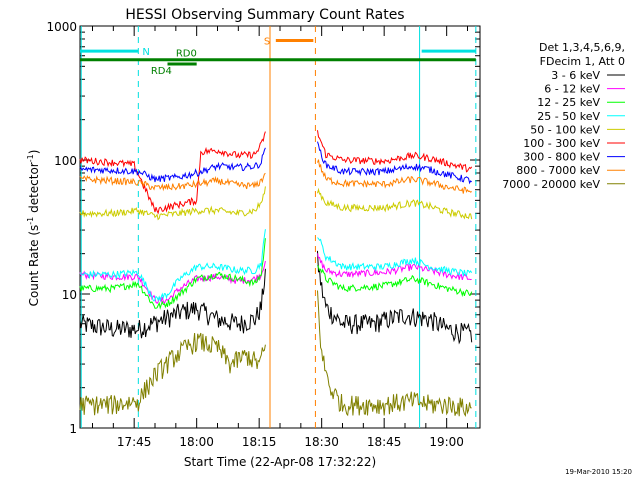 The width and height of the screenshot is (640, 480). Describe the element at coordinates (264, 15) in the screenshot. I see `chart-title: HESSI Observing Summary Count Rates` at that location.